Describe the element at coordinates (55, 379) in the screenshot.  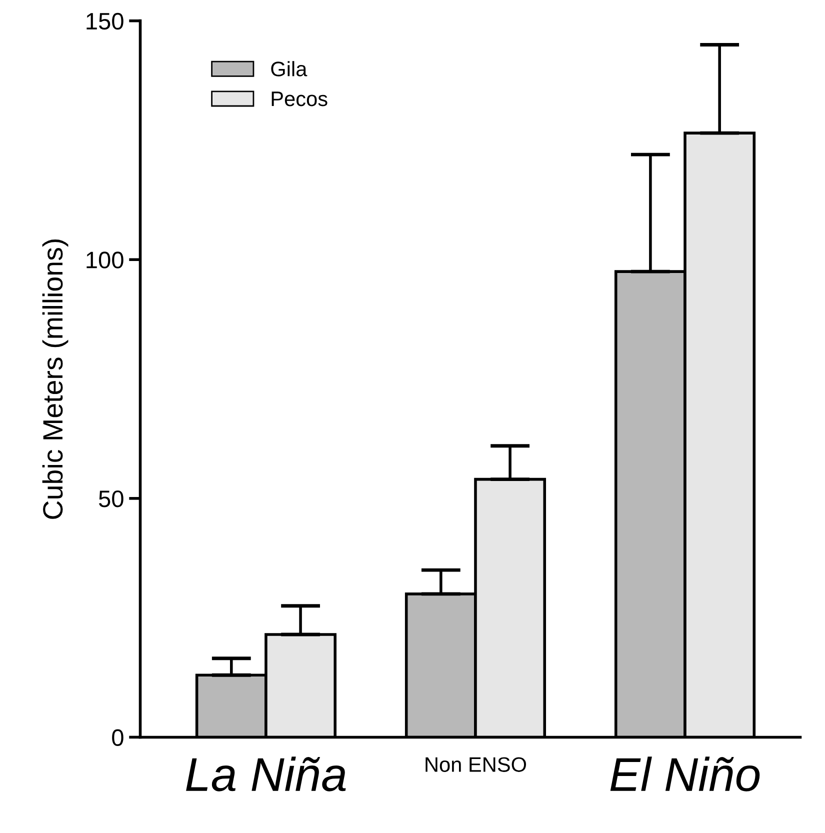
I see `y-axis-title: Cubic Meters (millions)` at that location.